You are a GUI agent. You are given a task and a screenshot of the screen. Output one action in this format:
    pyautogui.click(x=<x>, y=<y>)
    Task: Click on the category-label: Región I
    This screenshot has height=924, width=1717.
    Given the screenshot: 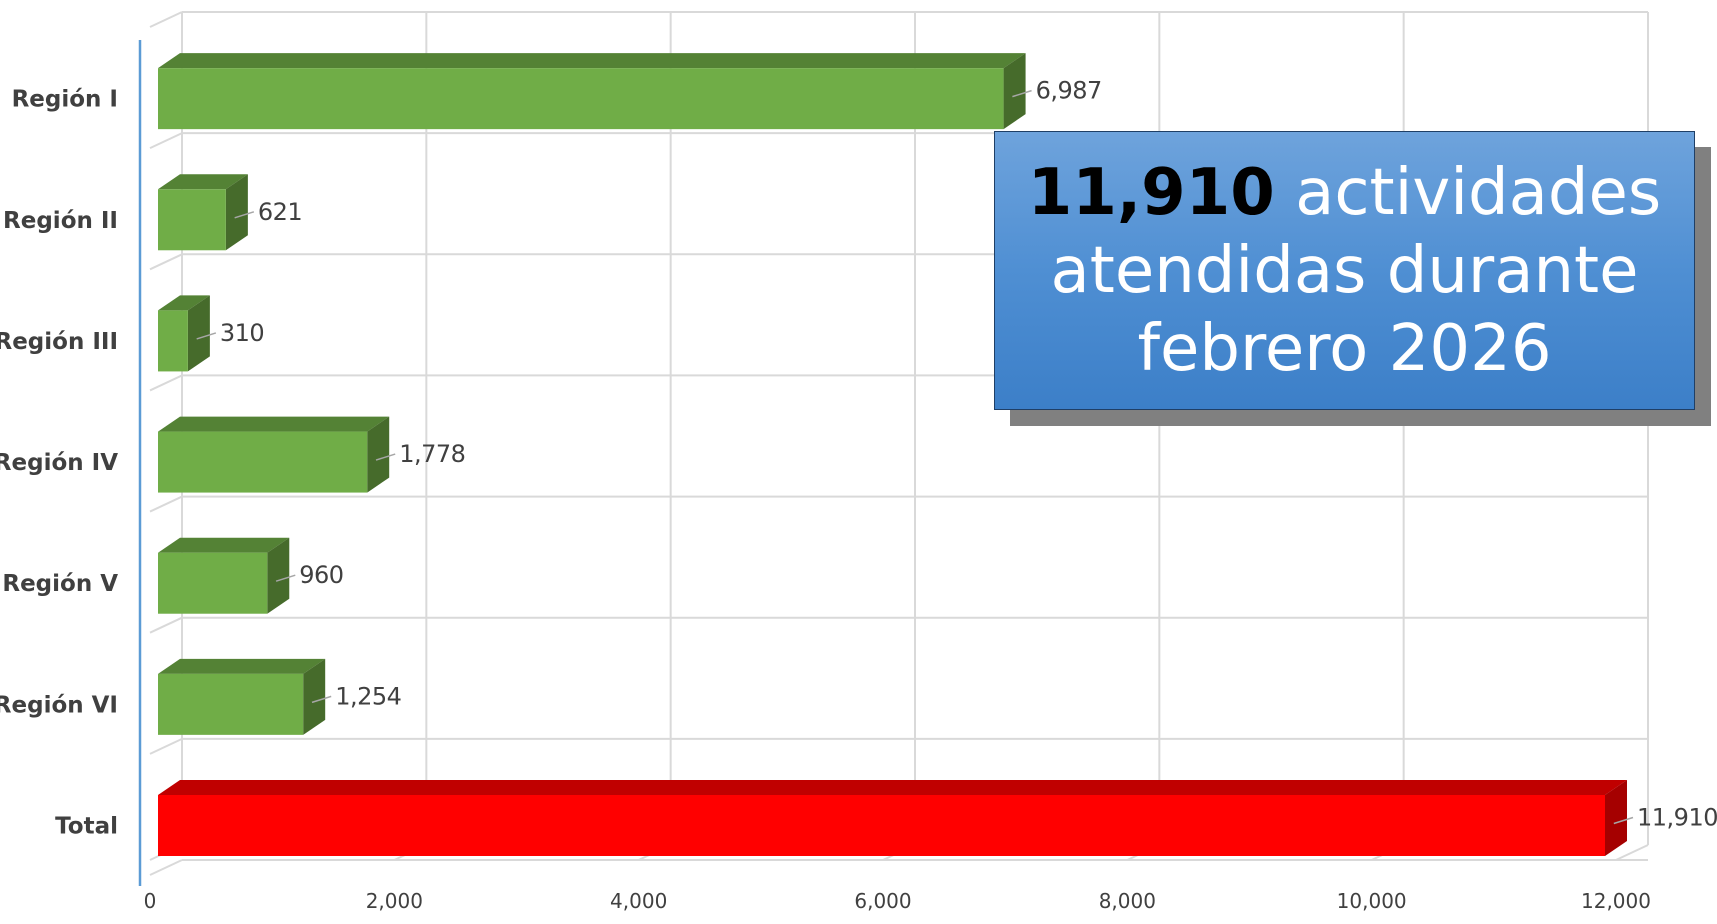 What is the action you would take?
    pyautogui.click(x=65, y=100)
    